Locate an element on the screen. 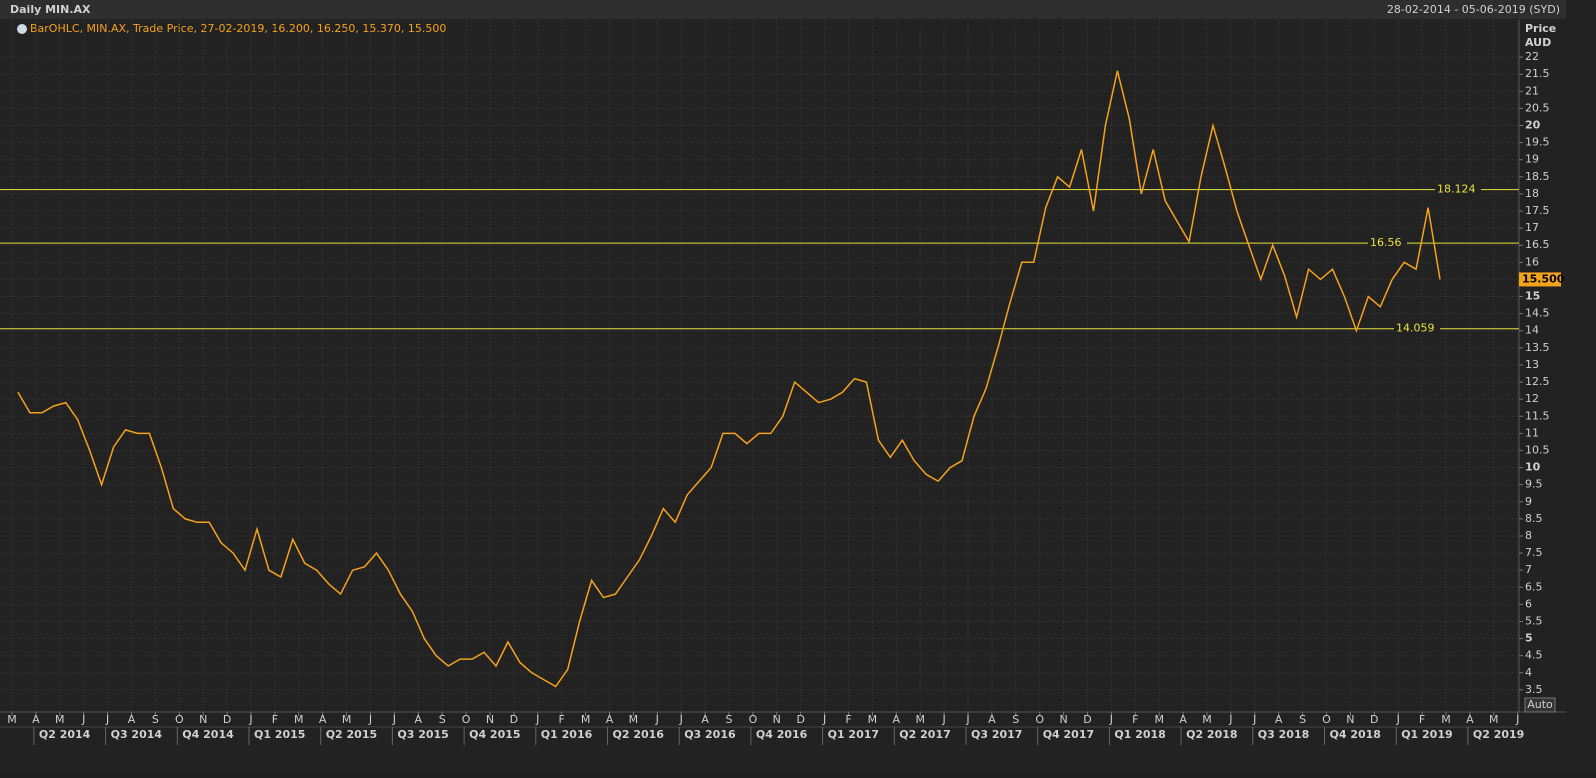  y-tick-label: 13 is located at coordinates (1532, 364).